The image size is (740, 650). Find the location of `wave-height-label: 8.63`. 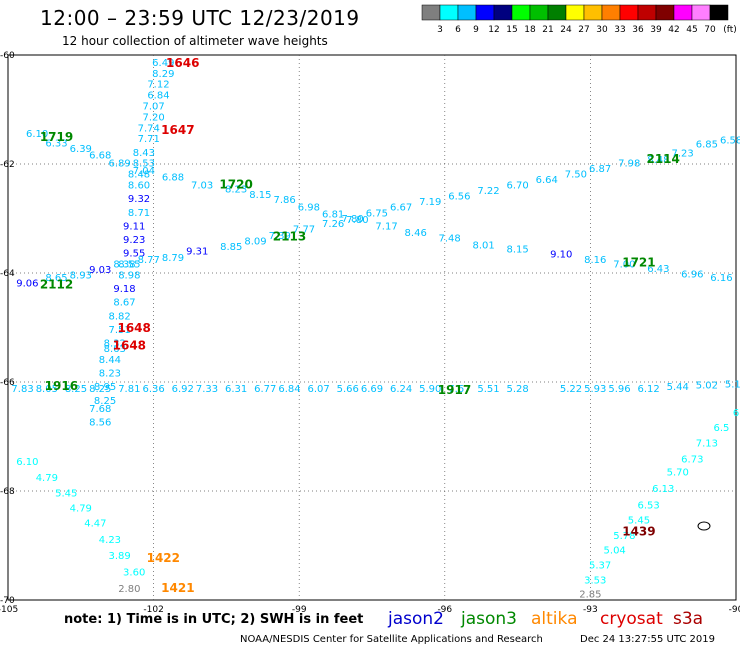

wave-height-label: 8.63 is located at coordinates (115, 349).